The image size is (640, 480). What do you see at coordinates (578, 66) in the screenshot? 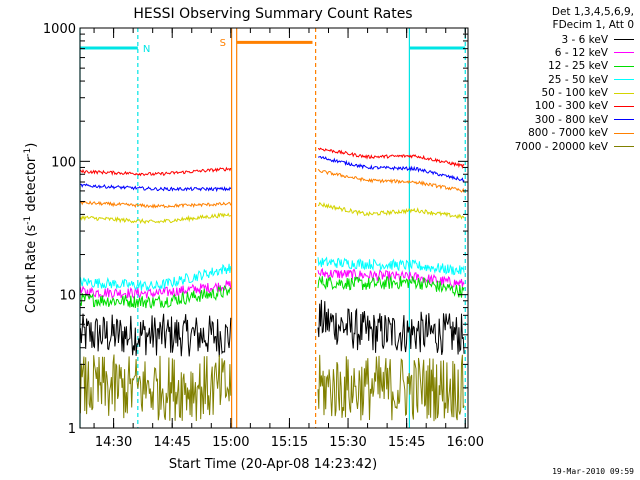
I see `legend-item-label: 12 - 25 keV` at bounding box center [578, 66].